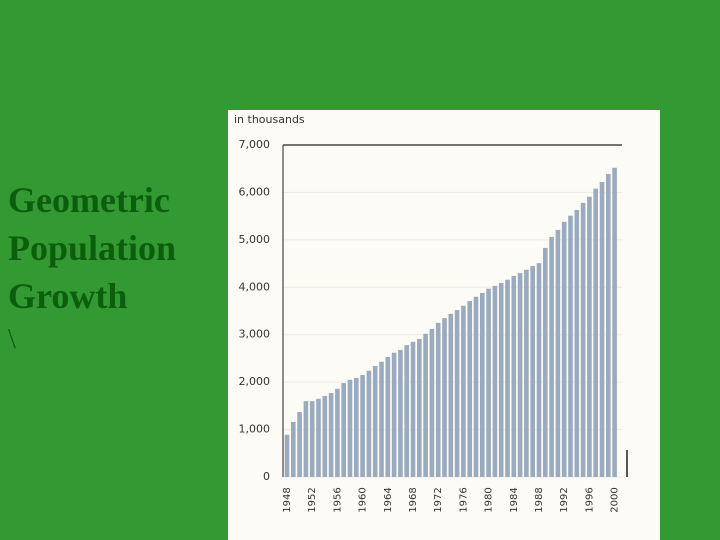  I want to click on x-tick-label: 2000, so click(615, 499).